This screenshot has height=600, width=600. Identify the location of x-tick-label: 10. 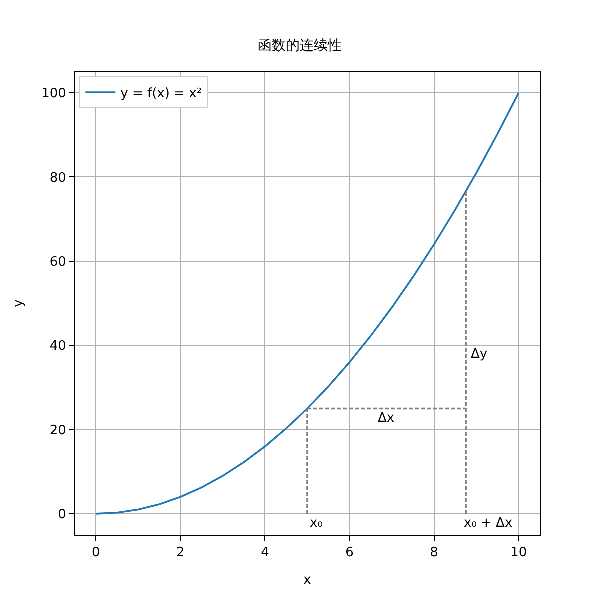
(519, 553).